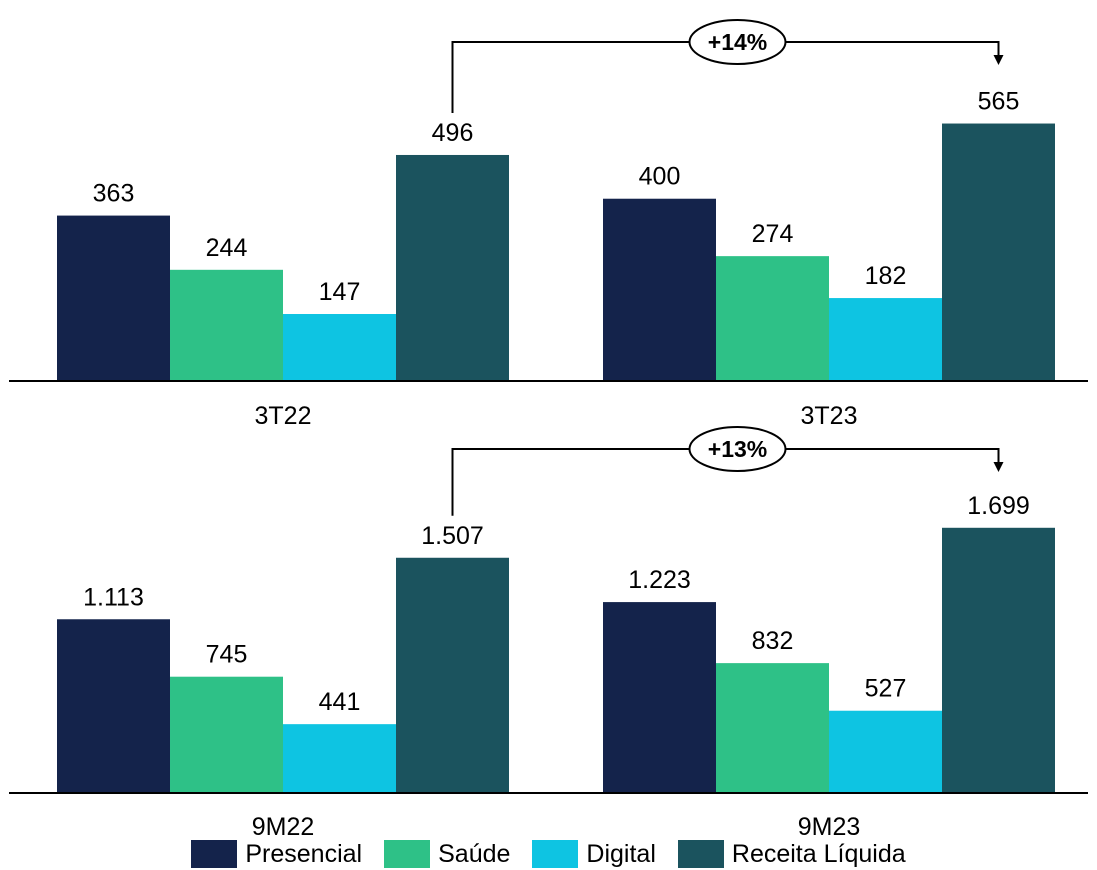  I want to click on legend-item-receita-liquida: Receita Líquida, so click(791, 854).